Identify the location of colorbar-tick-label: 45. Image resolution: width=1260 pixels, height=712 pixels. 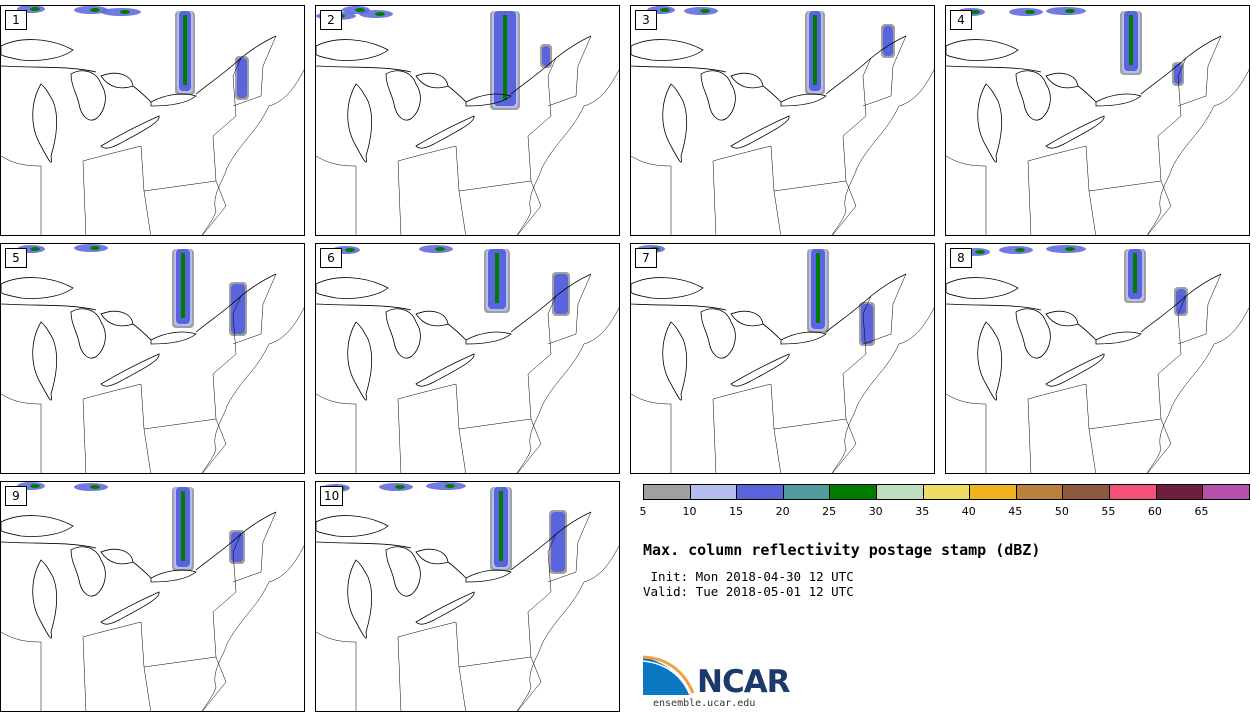
(1015, 511).